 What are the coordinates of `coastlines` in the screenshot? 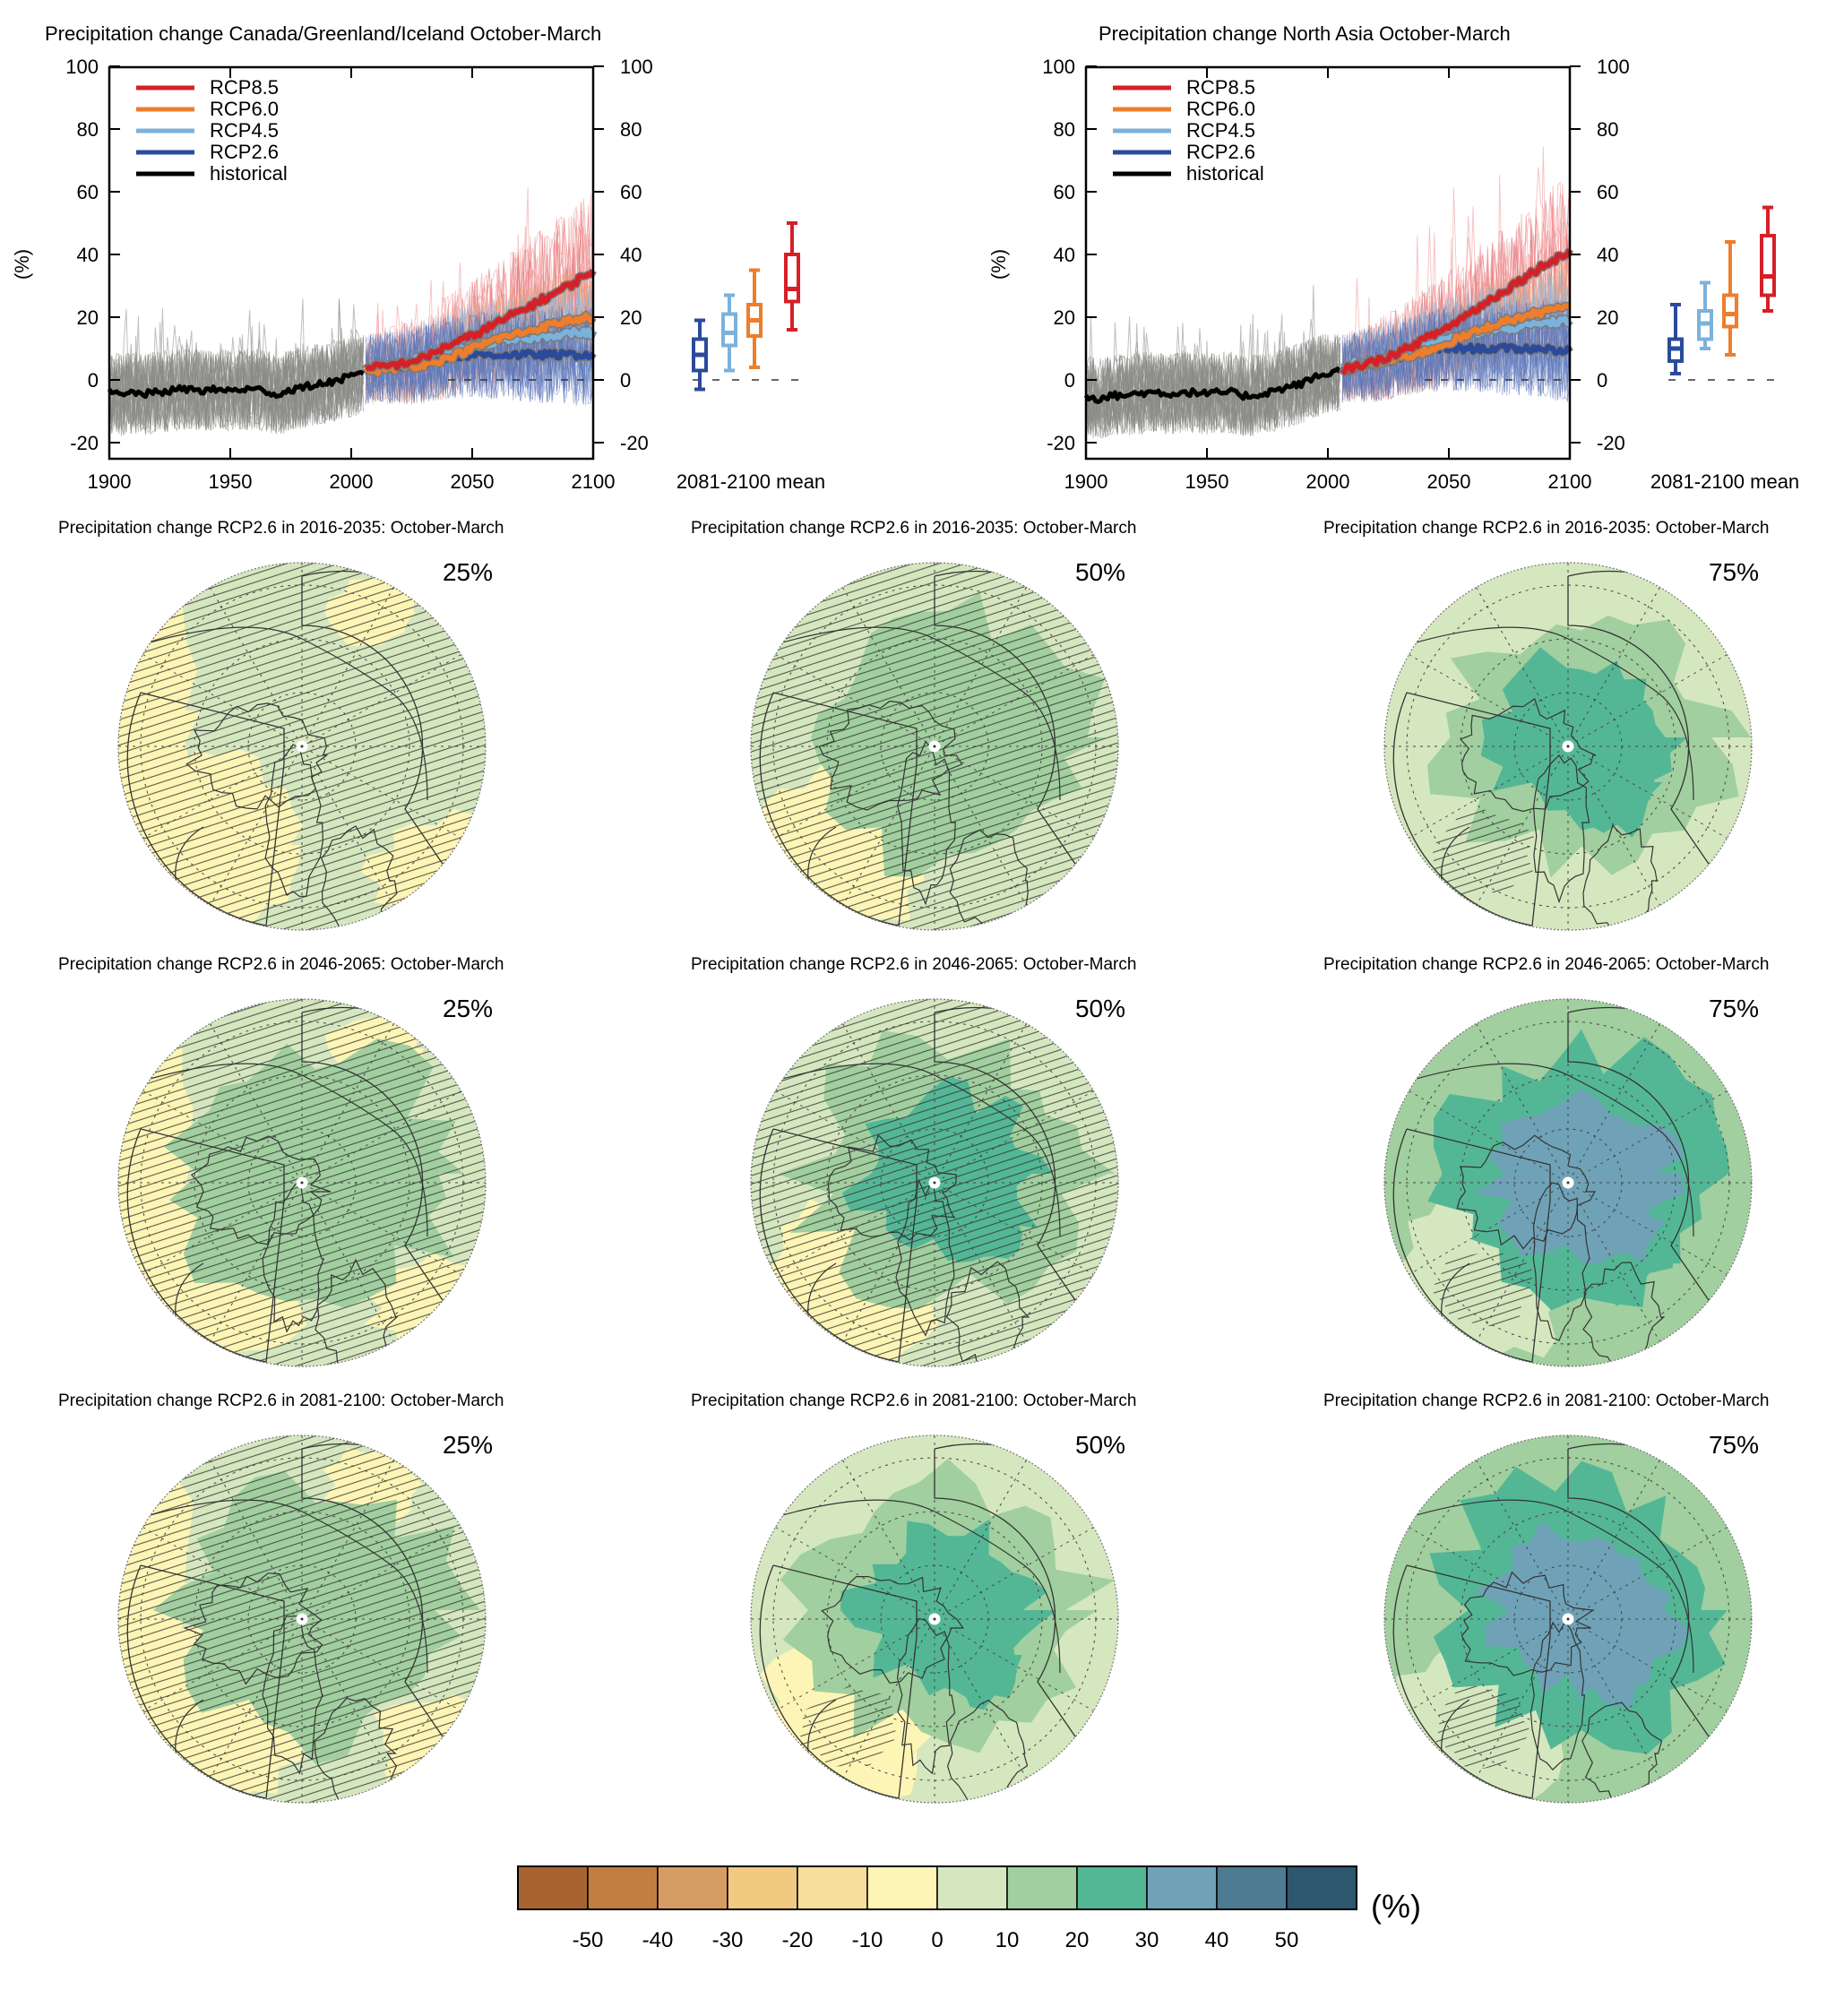 It's located at (1545, 1651).